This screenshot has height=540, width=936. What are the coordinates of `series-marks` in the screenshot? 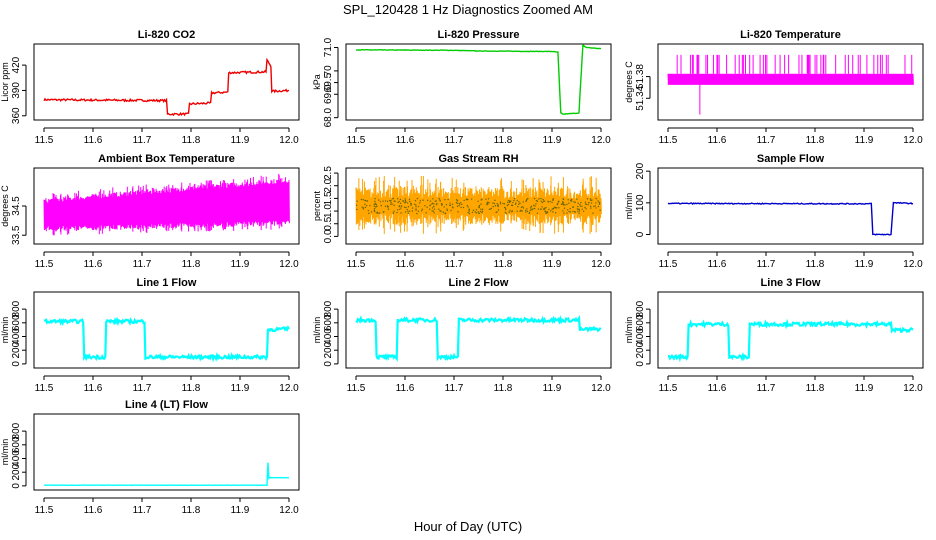 It's located at (166, 87).